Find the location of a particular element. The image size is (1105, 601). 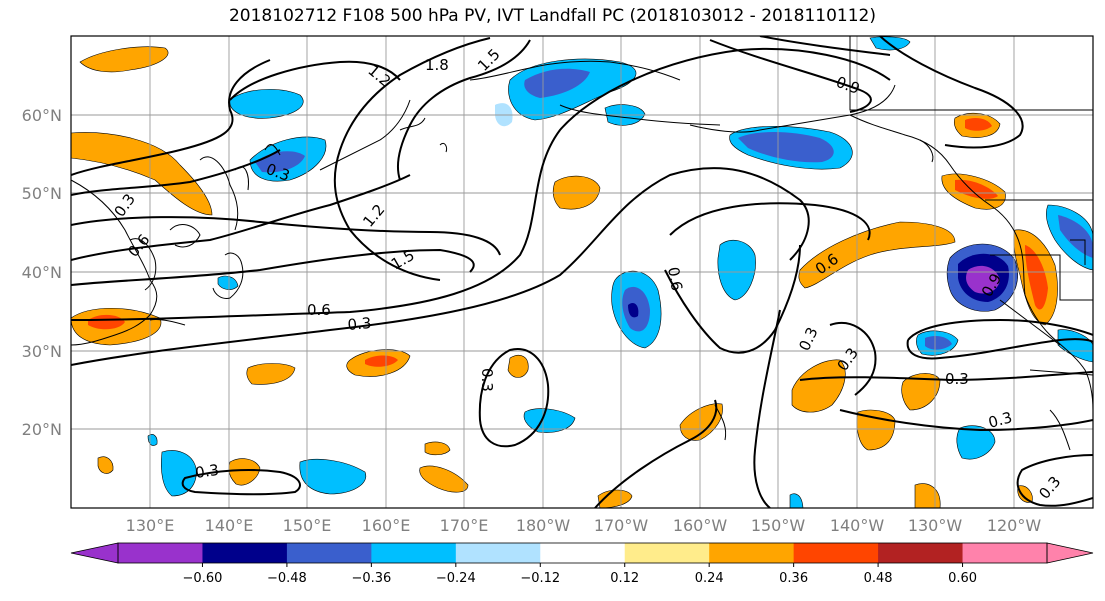

colorbar-tick-label: 0.48 is located at coordinates (878, 578).